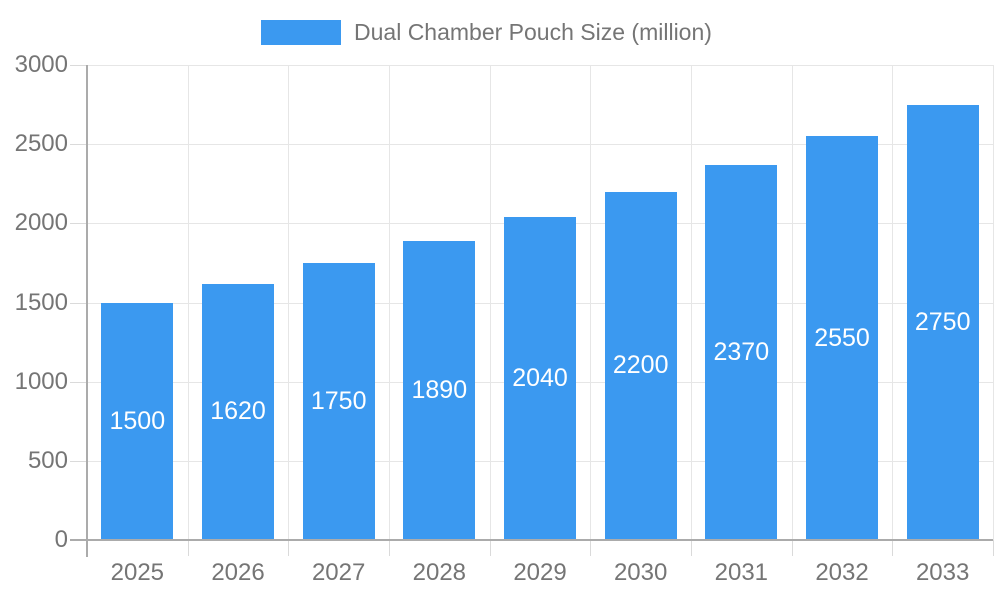 This screenshot has height=600, width=1000. Describe the element at coordinates (640, 572) in the screenshot. I see `x-axis-label: 2030` at that location.